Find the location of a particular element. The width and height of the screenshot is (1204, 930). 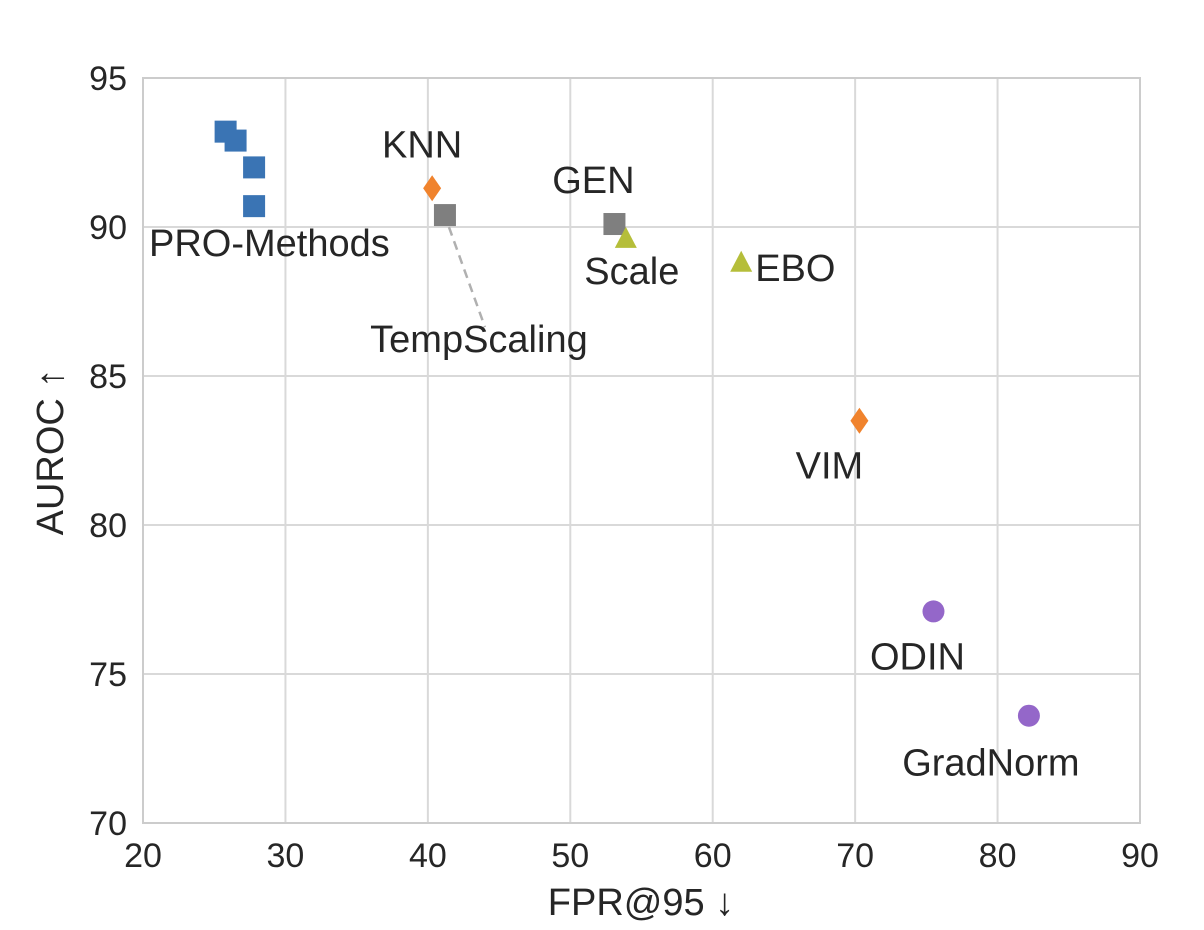

vim-point is located at coordinates (859, 420).